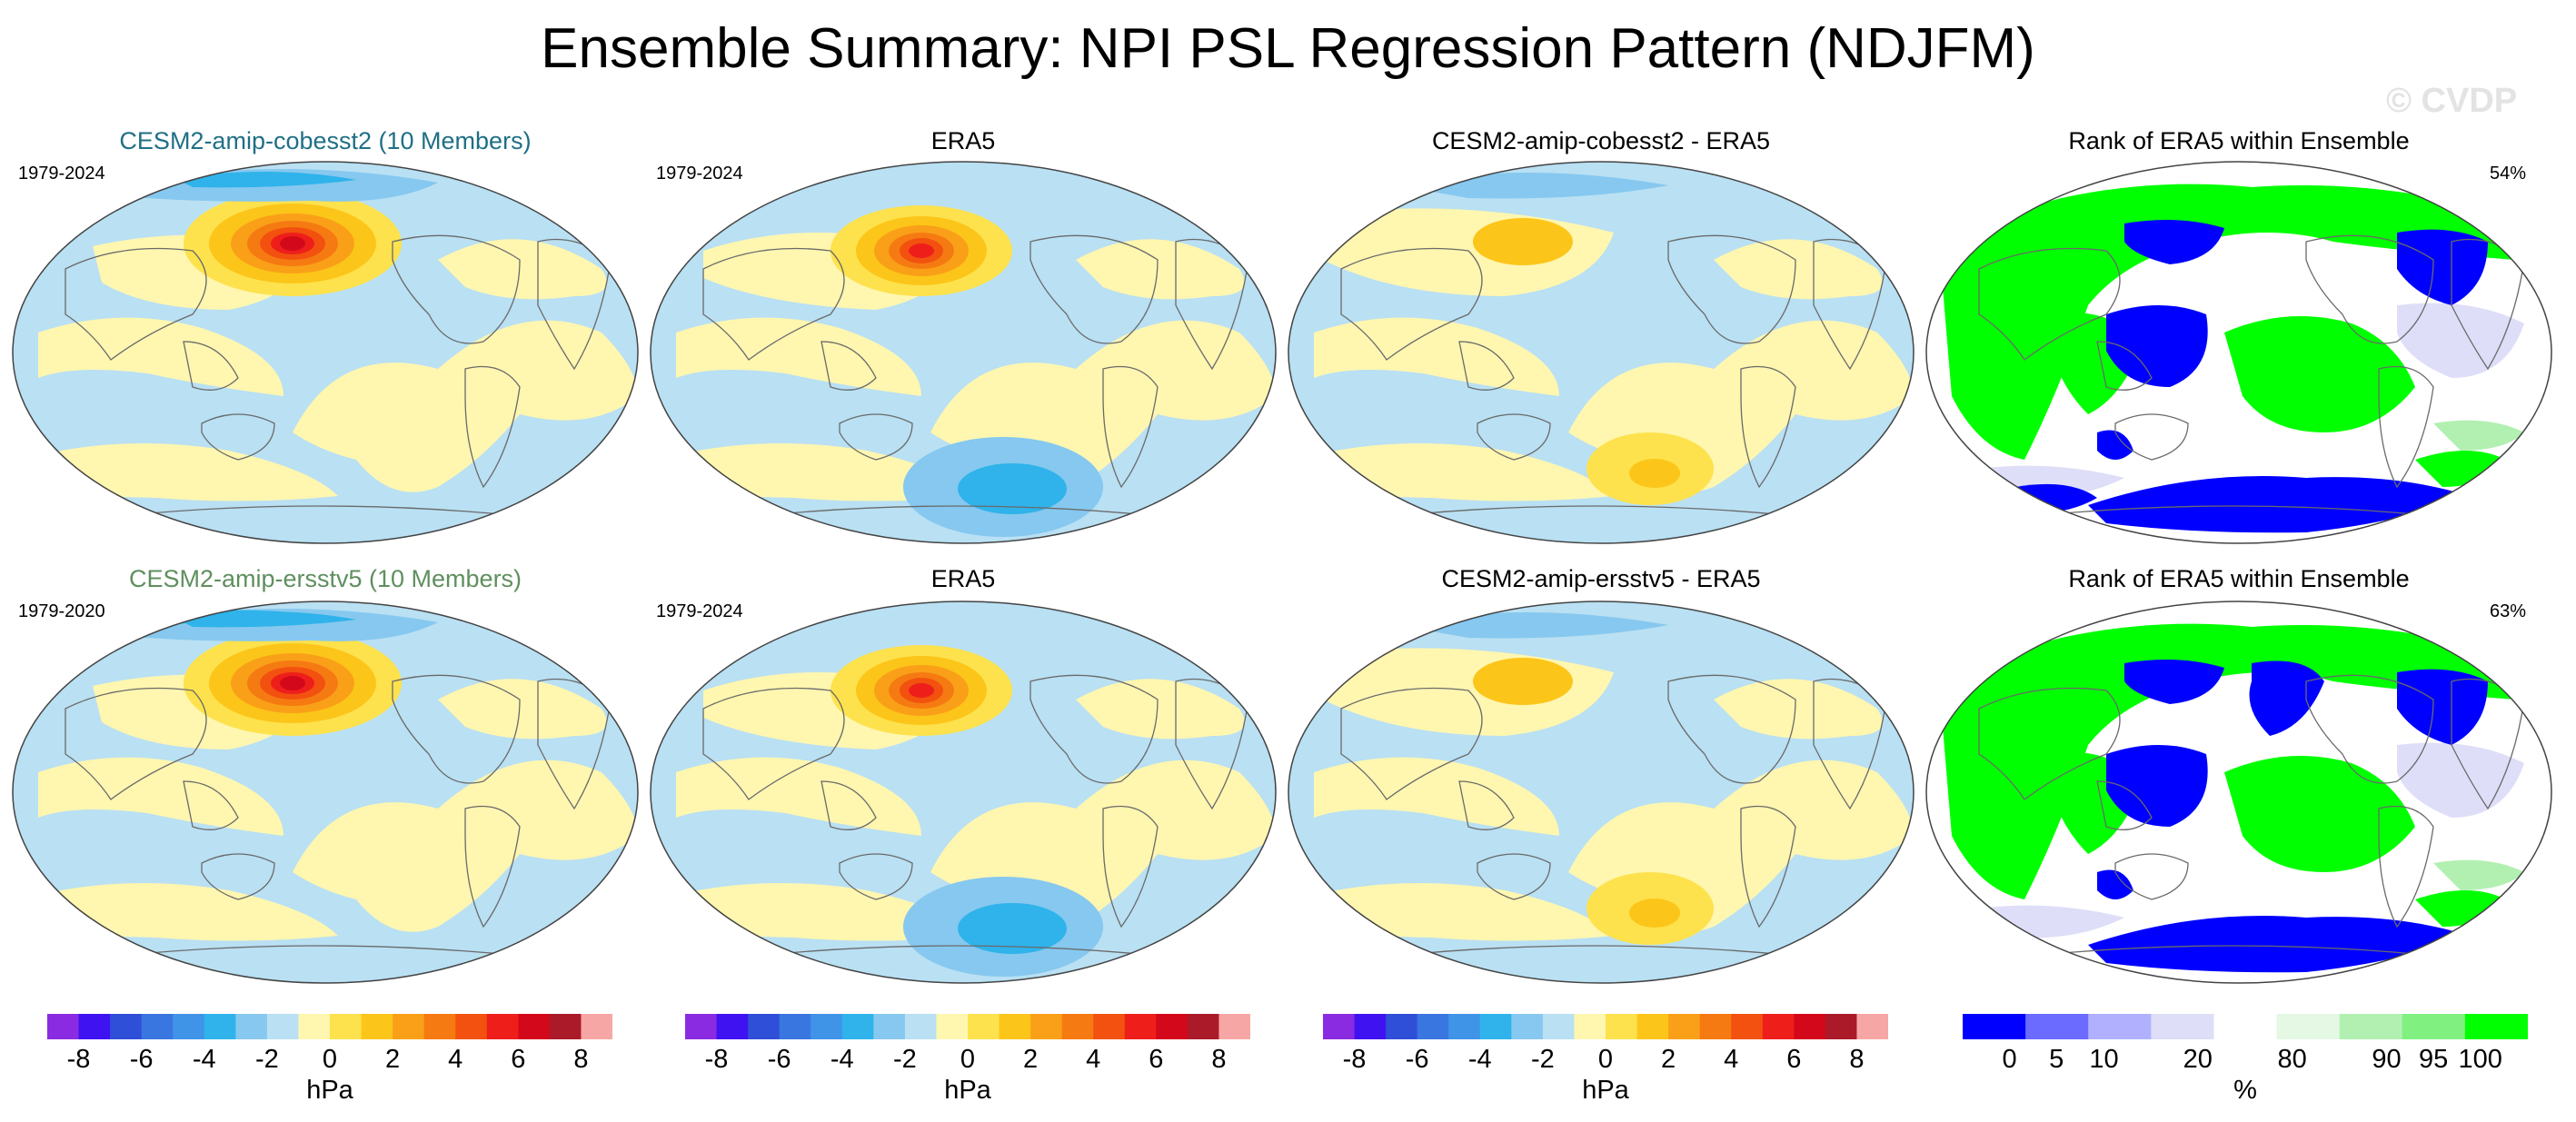 This screenshot has width=2576, height=1122. I want to click on colorbar-tick-label: 6, so click(518, 1059).